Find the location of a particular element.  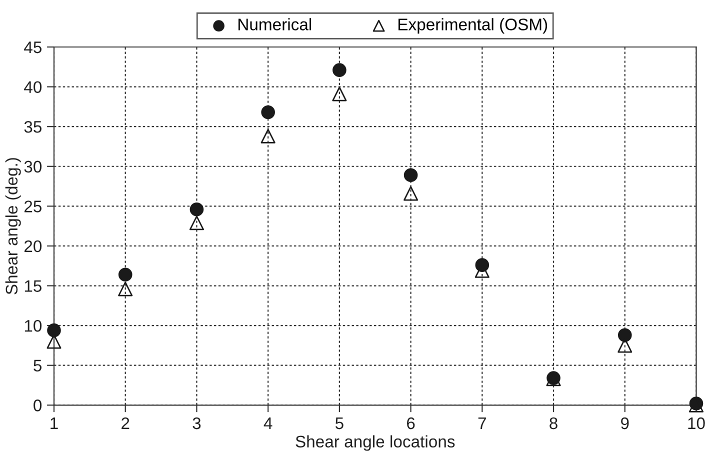

x-axis-title: Shear angle locations is located at coordinates (375, 443).